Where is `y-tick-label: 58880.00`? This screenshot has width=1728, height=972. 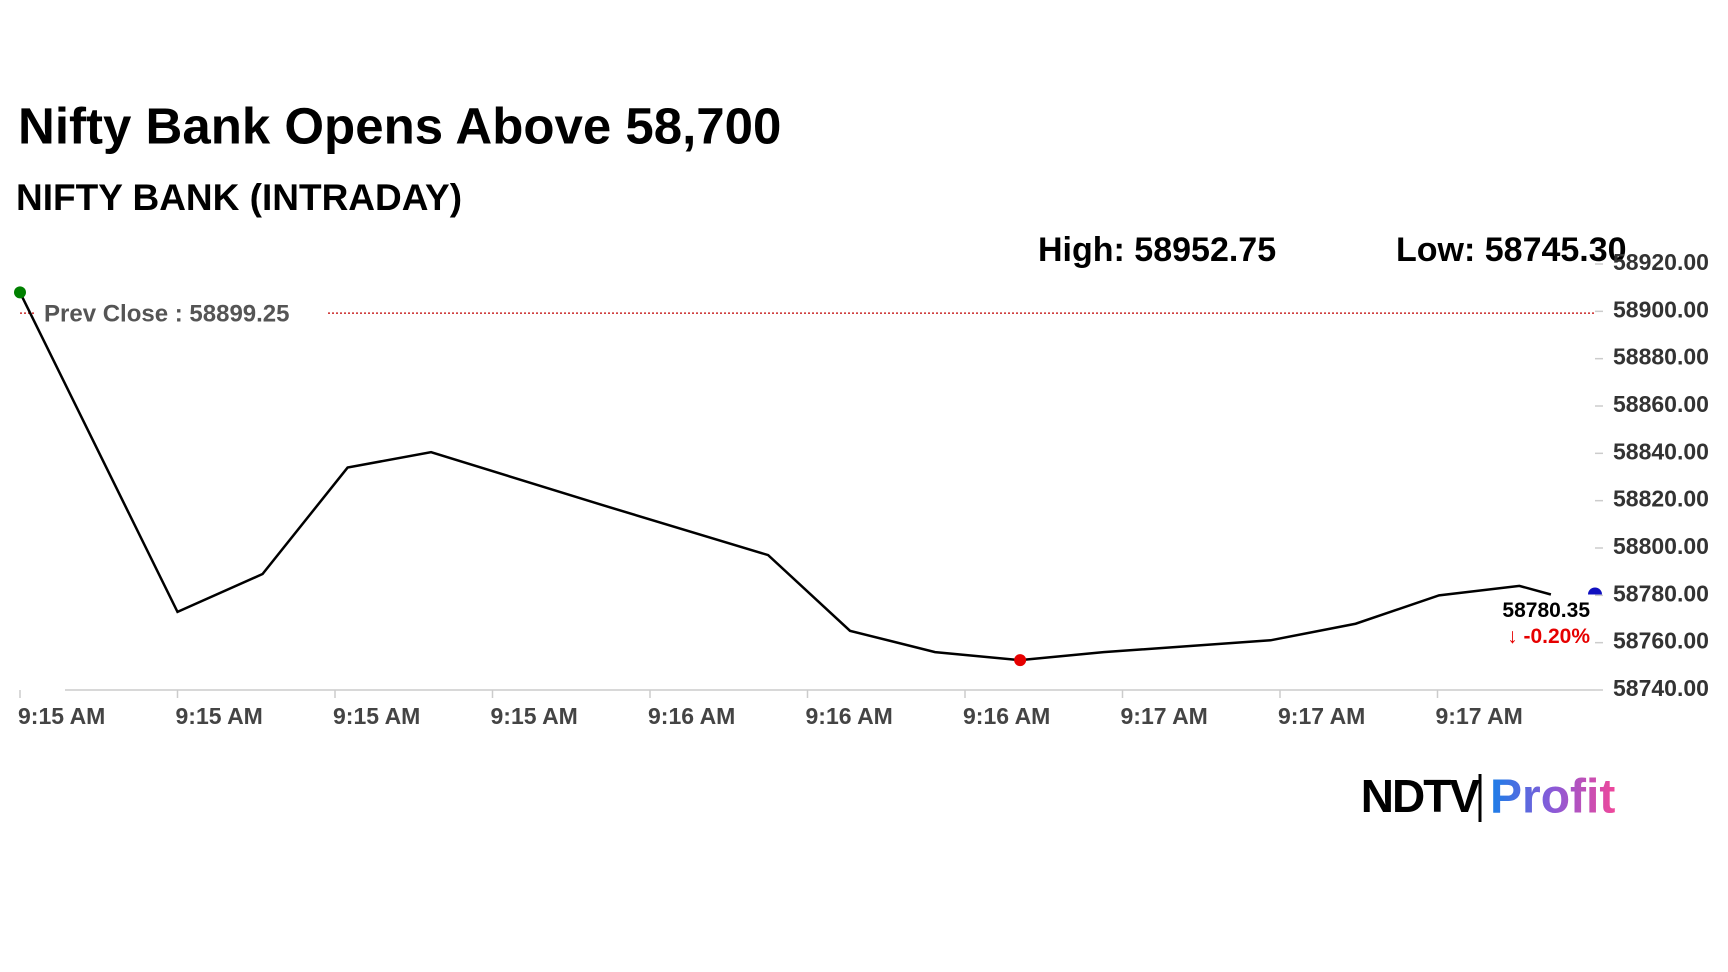 y-tick-label: 58880.00 is located at coordinates (1661, 357).